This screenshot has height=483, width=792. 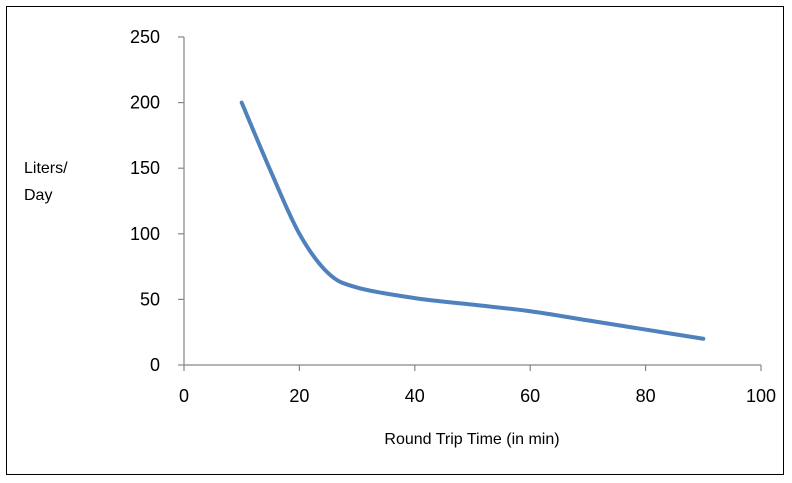 What do you see at coordinates (155, 365) in the screenshot?
I see `y-tick-label: 0` at bounding box center [155, 365].